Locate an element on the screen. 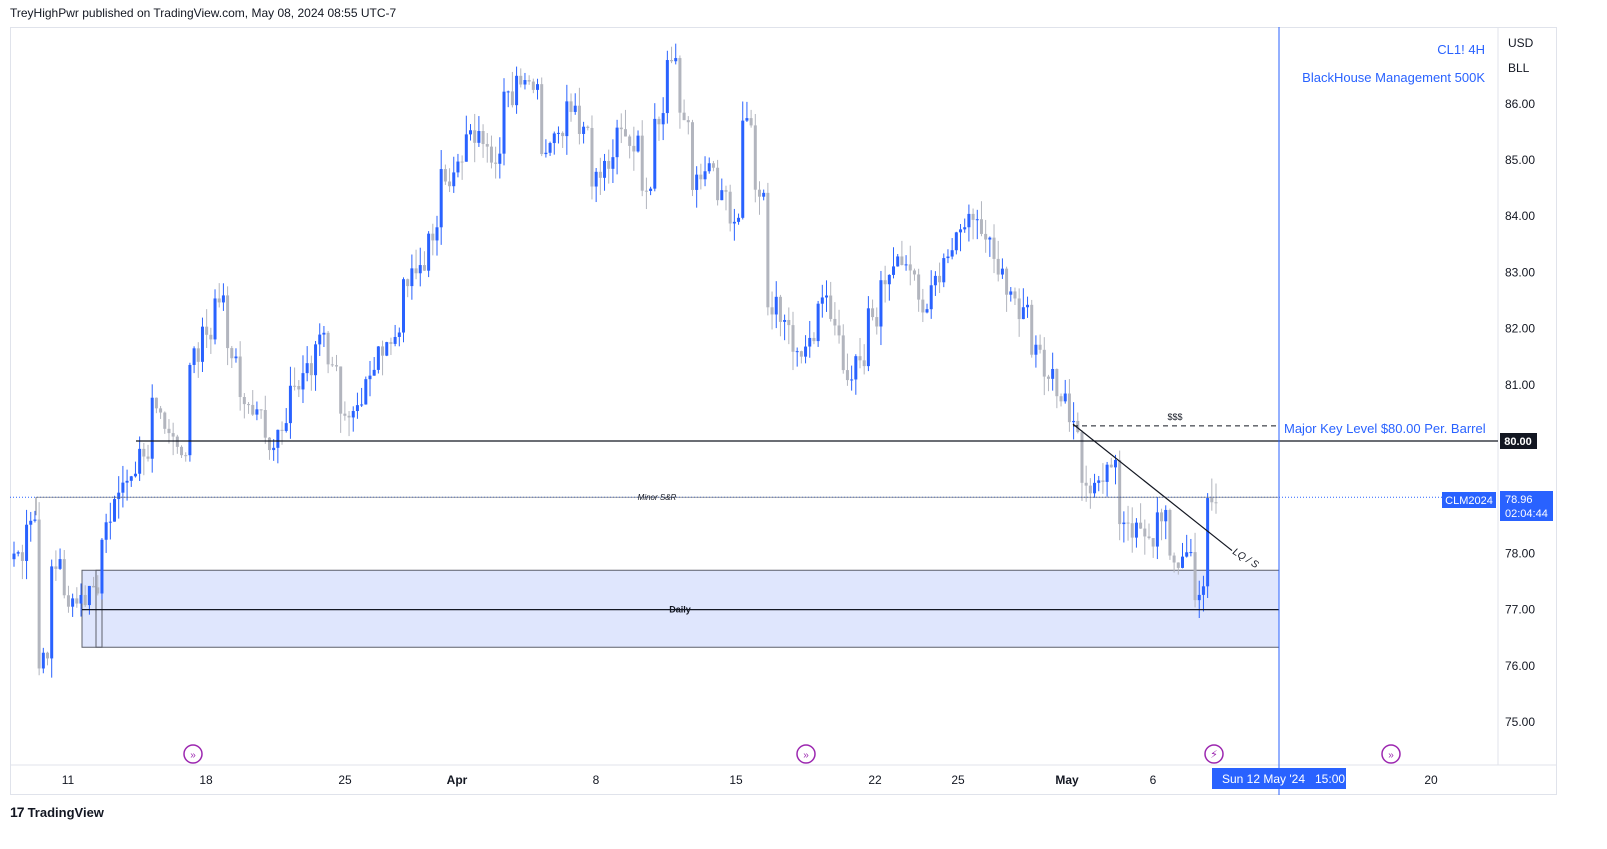 This screenshot has height=849, width=1607. trendline is located at coordinates (1152, 487).